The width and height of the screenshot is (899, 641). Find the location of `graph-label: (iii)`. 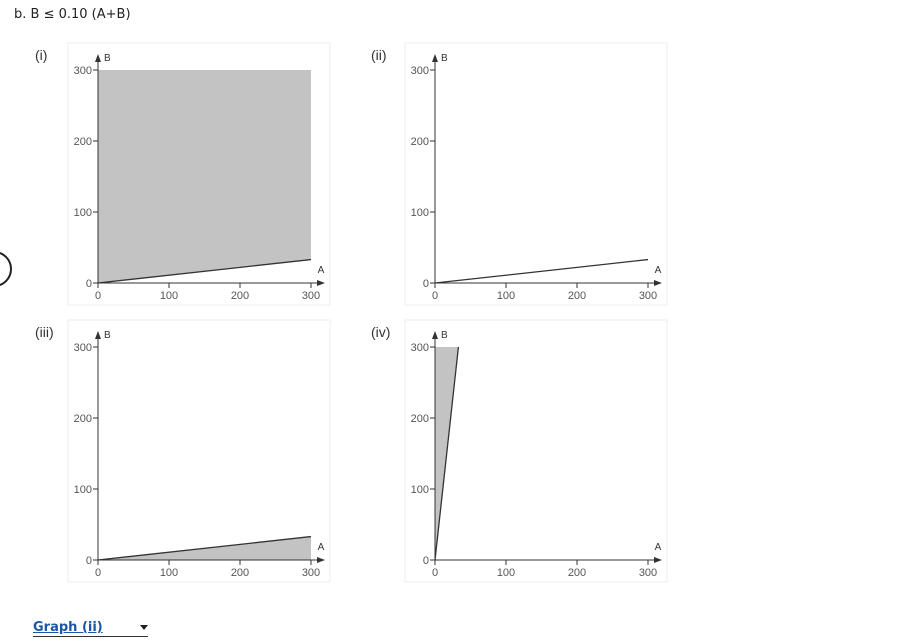

graph-label: (iii) is located at coordinates (44, 332).